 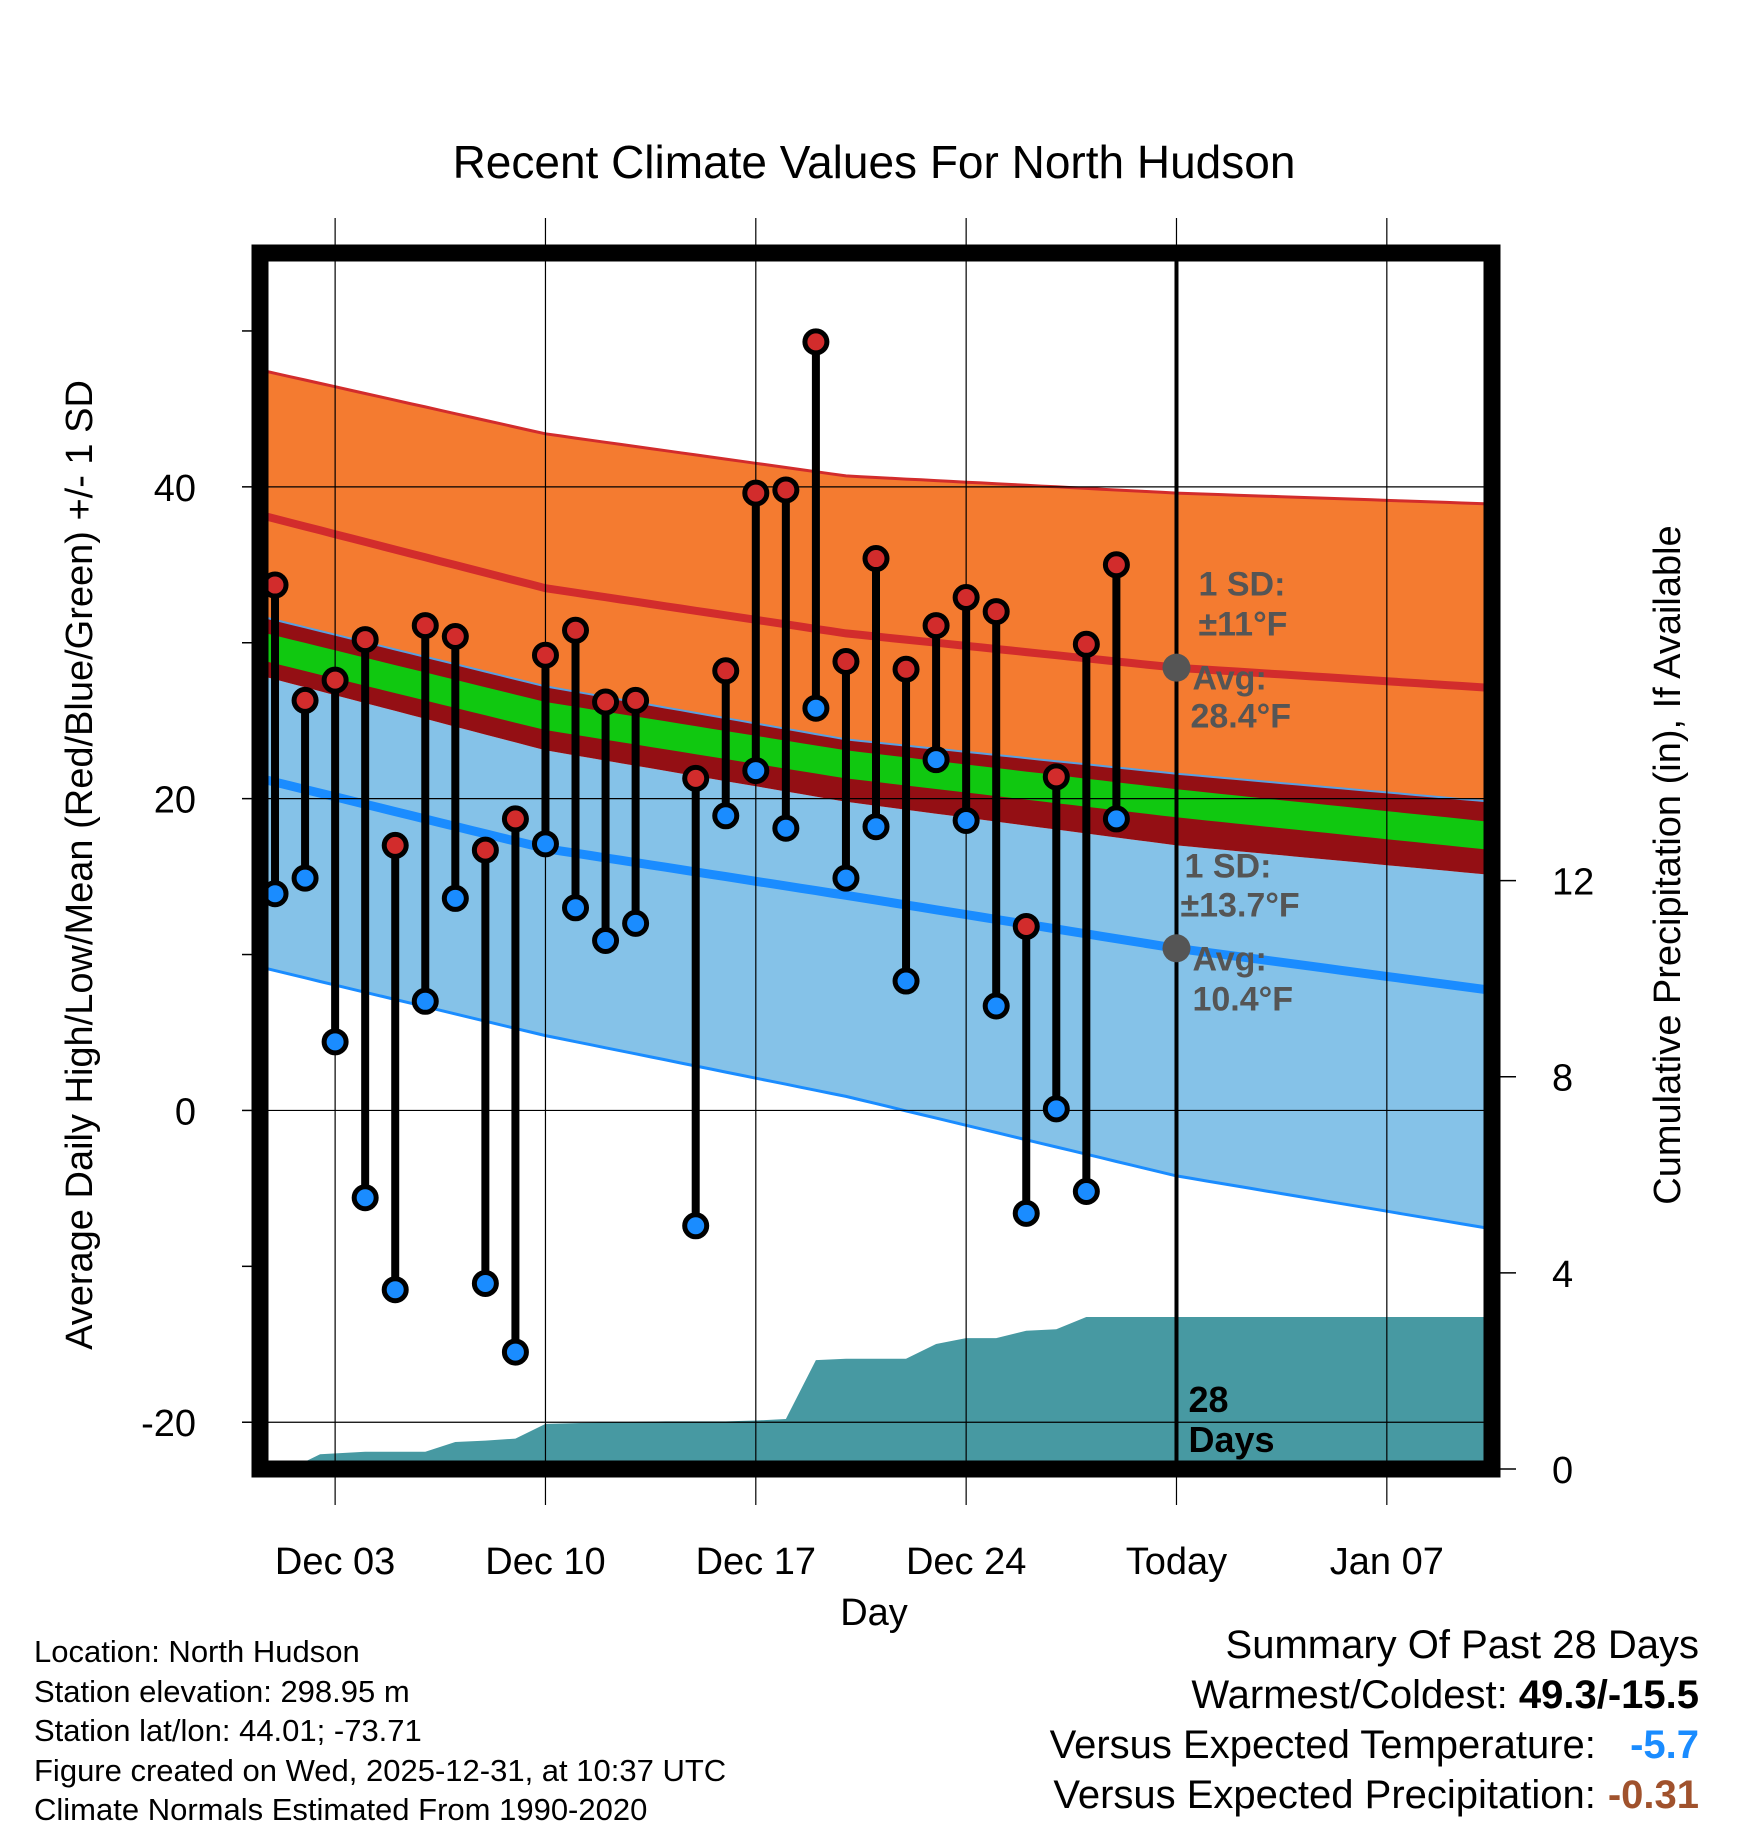 What do you see at coordinates (341, 1809) in the screenshot?
I see `normals-text: Climate Normals Estimated From 1990-2020` at bounding box center [341, 1809].